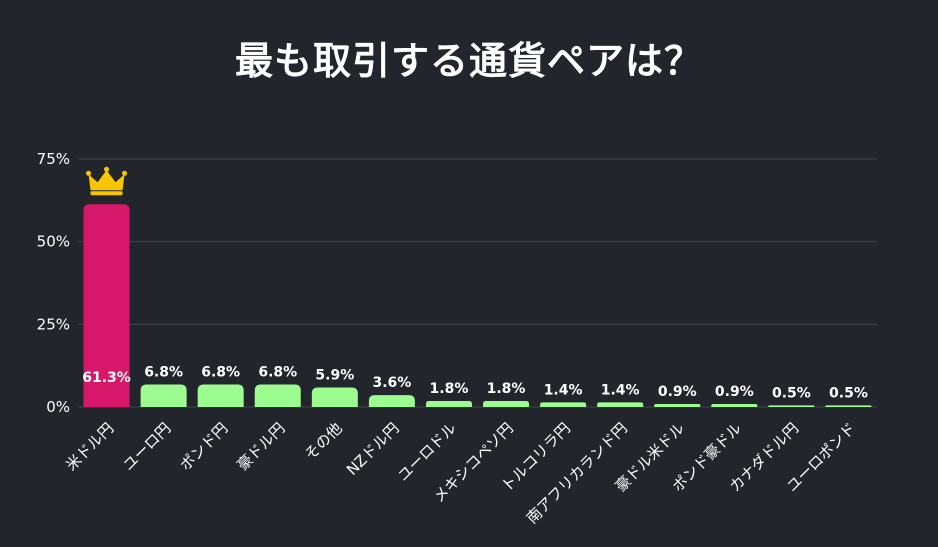 Image resolution: width=938 pixels, height=547 pixels. I want to click on value-label-13: 0.5%, so click(848, 393).